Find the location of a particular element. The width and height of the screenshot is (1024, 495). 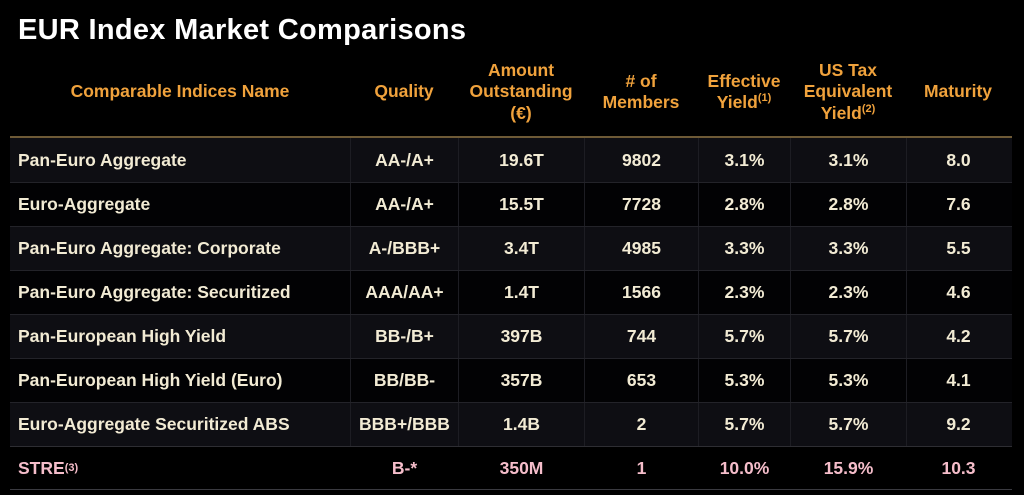

cell-amount-outstanding: 357B is located at coordinates (521, 380).